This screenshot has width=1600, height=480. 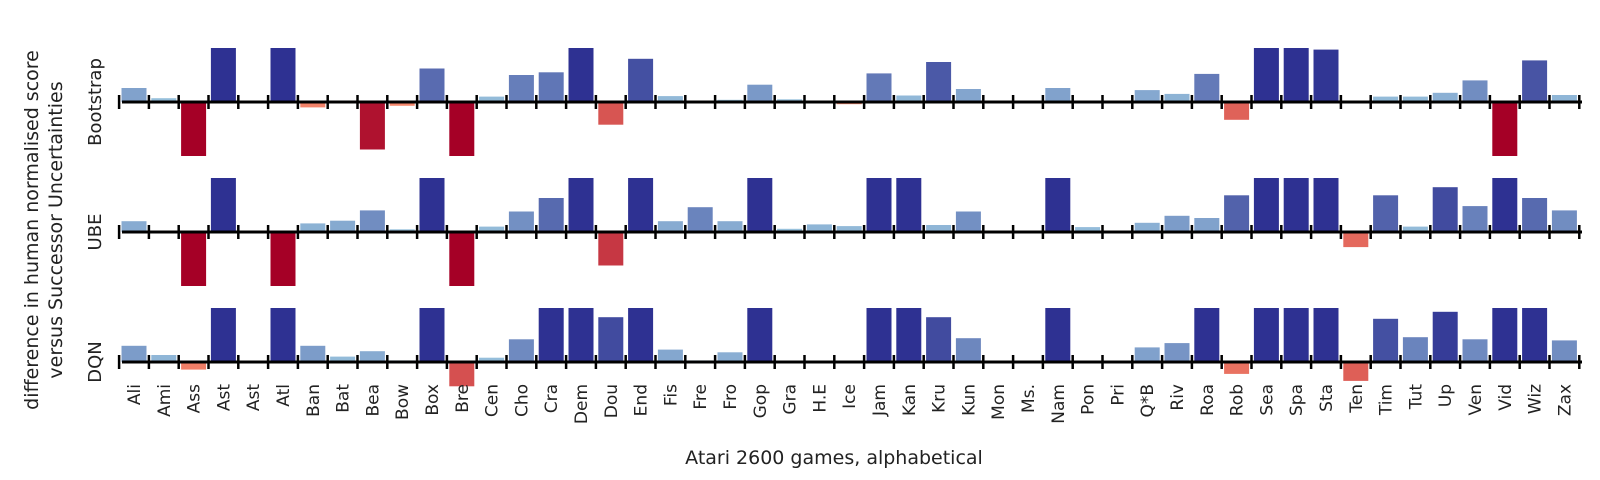 I want to click on bar-ube-tim, so click(x=1386, y=213).